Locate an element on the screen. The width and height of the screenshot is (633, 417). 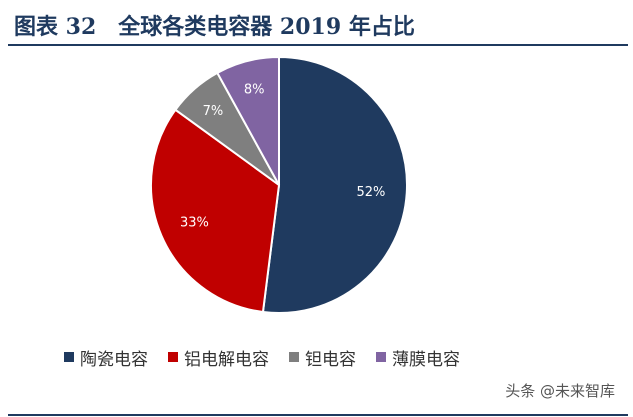
title-bar: 图表 32 全球各类电容器 2019 年占比 is located at coordinates (316, 22).